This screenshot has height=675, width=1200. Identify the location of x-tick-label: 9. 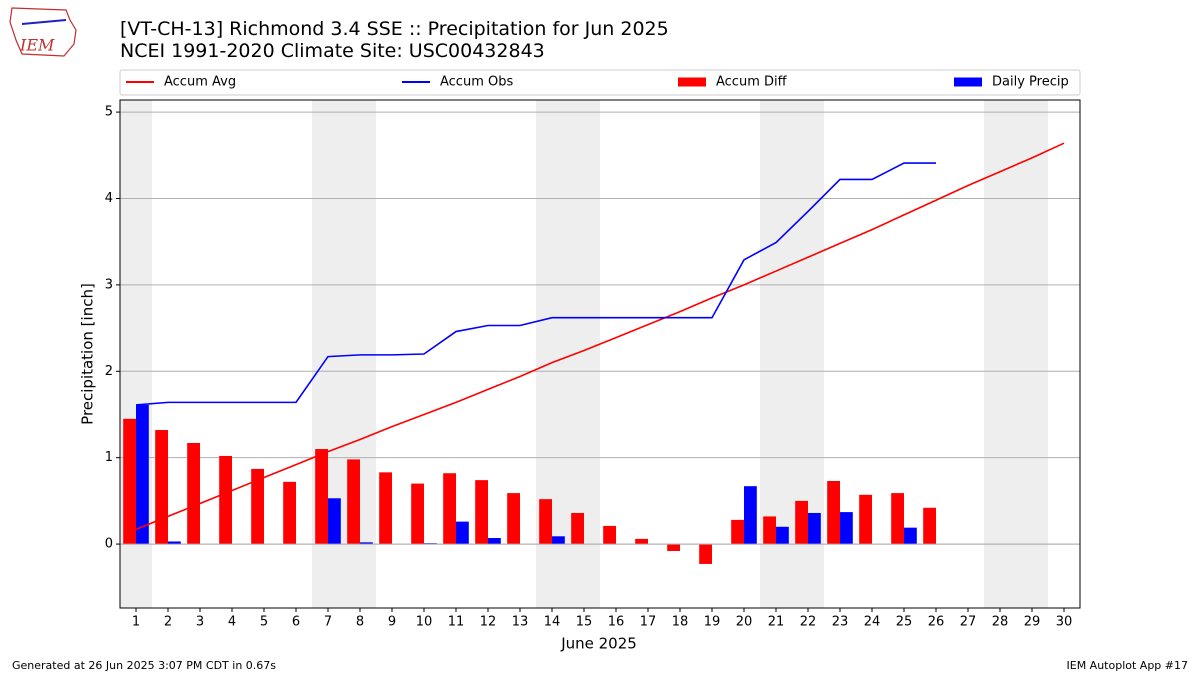
(392, 622).